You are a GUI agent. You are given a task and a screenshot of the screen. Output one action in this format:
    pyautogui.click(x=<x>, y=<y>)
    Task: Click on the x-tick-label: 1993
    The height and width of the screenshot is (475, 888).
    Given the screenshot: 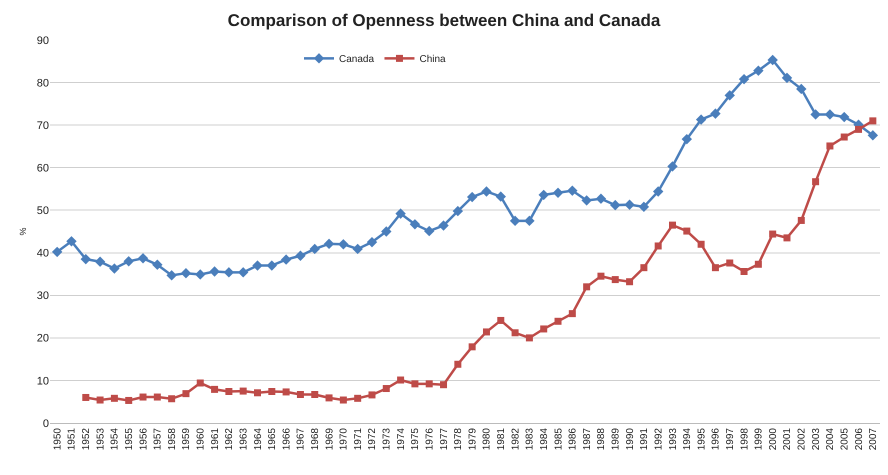 What is the action you would take?
    pyautogui.click(x=673, y=439)
    